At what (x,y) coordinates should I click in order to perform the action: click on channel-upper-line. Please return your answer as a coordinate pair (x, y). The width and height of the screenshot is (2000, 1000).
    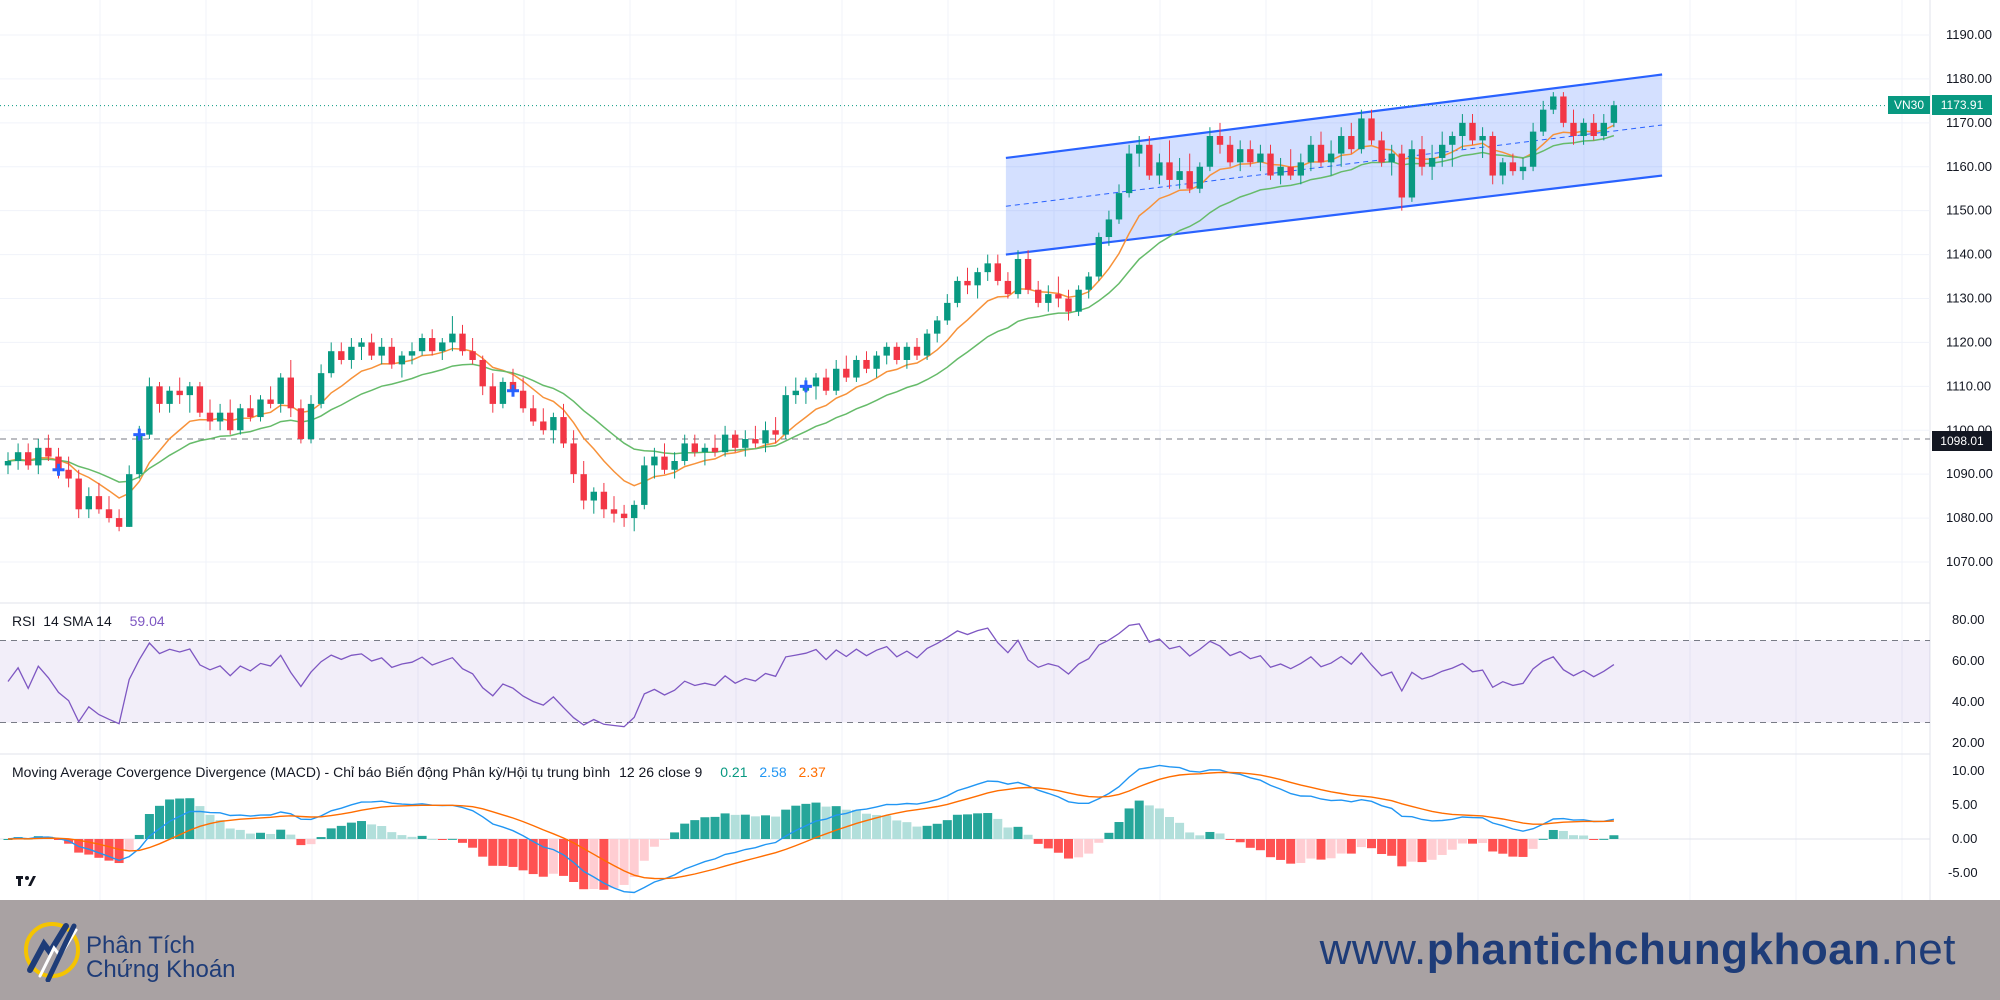
    Looking at the image, I should click on (1334, 116).